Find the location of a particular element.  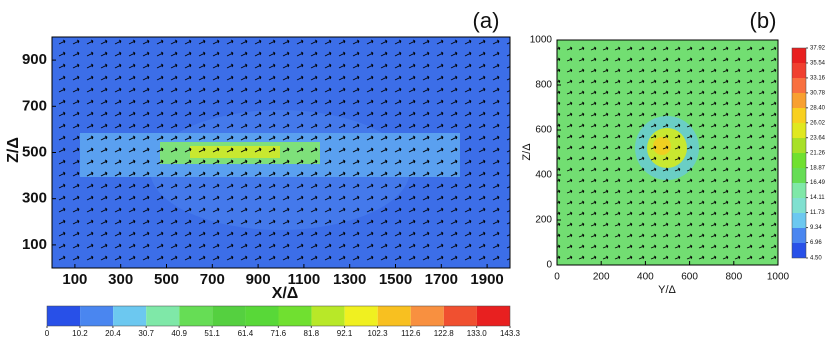

colorbar-label: 10.2 is located at coordinates (80, 333).